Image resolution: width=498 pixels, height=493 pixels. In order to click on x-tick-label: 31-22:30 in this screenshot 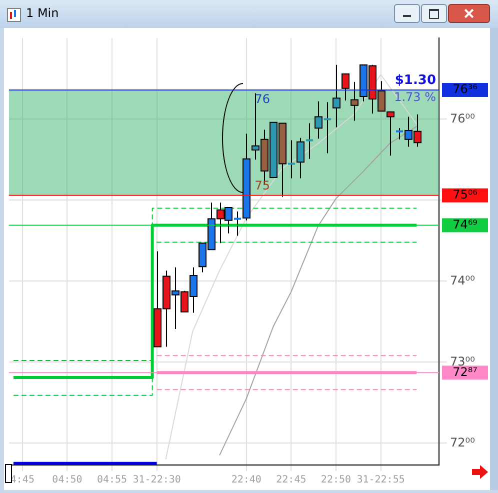, I will do `click(156, 480)`.